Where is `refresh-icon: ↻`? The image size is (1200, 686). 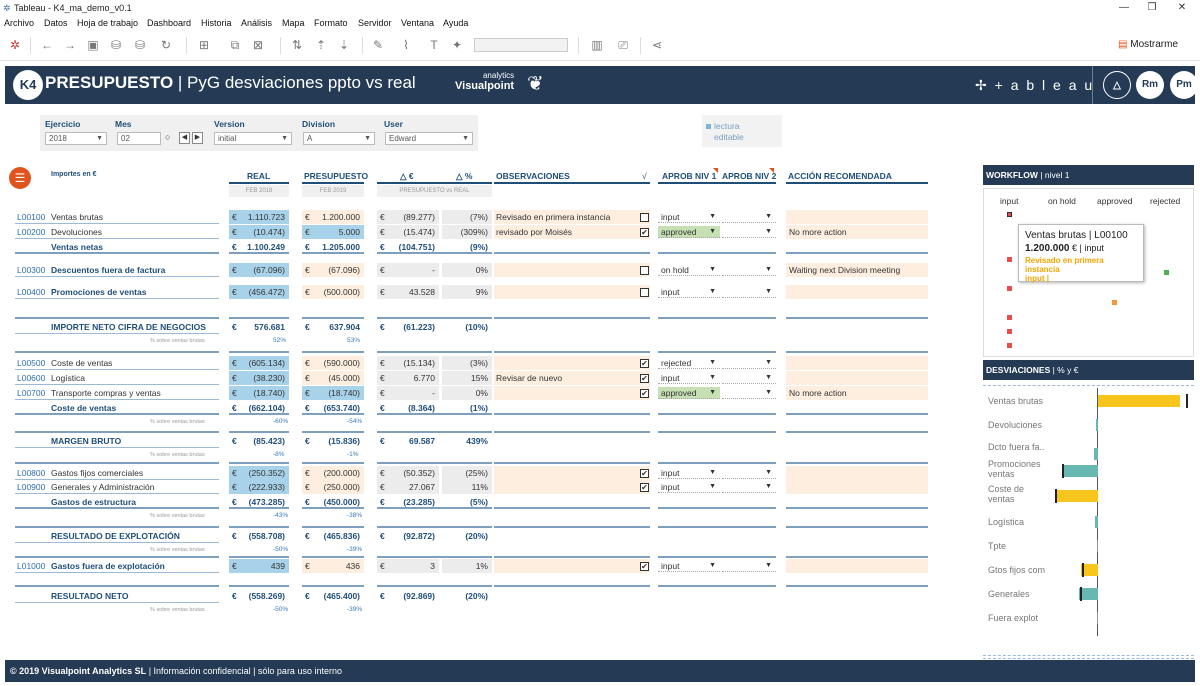
refresh-icon: ↻ is located at coordinates (166, 45).